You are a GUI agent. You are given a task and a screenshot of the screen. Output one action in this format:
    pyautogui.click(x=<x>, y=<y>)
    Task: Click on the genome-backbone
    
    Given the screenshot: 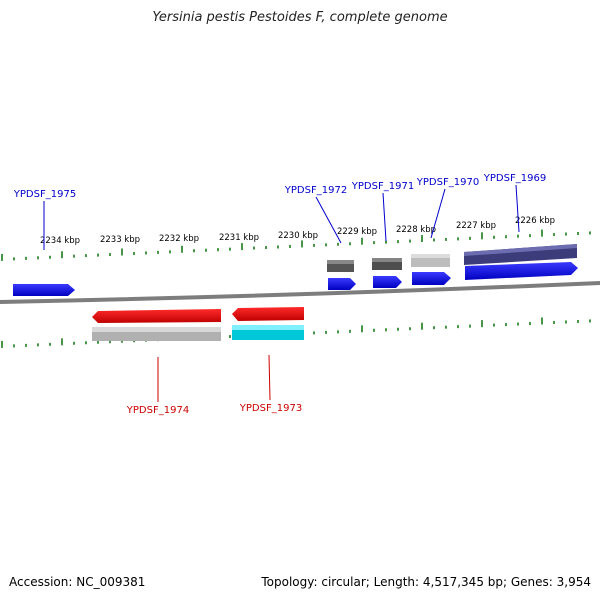 What is the action you would take?
    pyautogui.click(x=300, y=292)
    